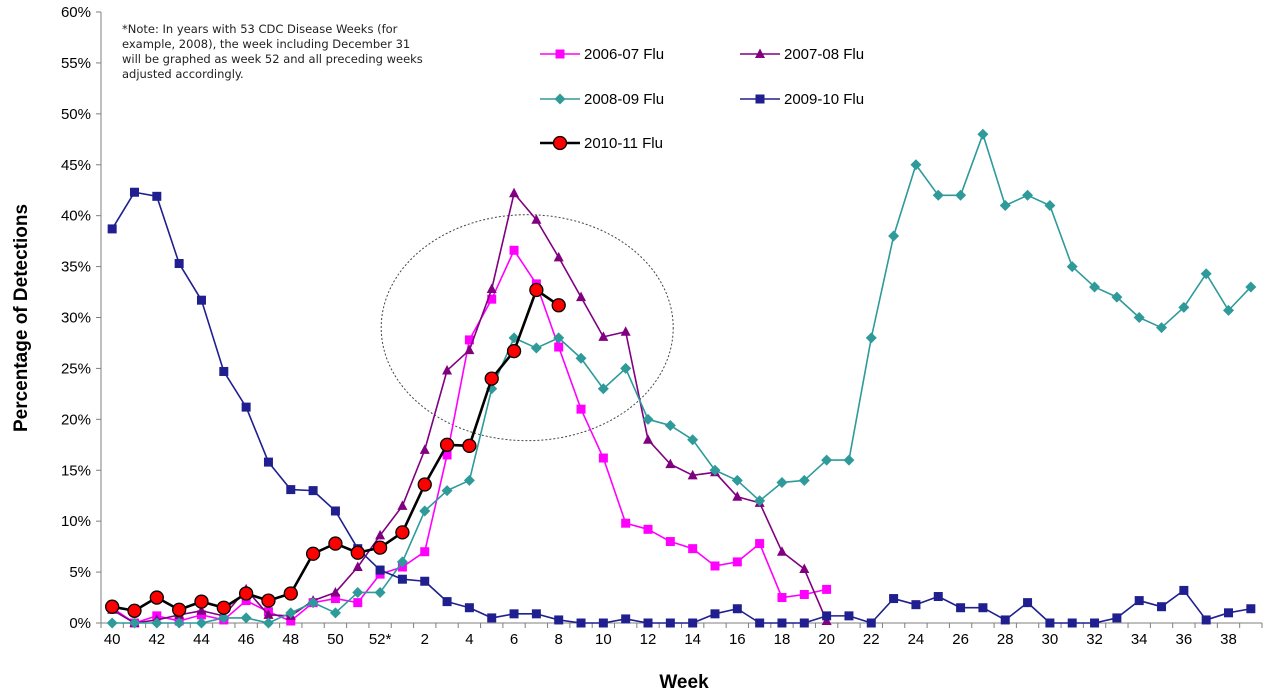 This screenshot has width=1270, height=698. What do you see at coordinates (737, 639) in the screenshot?
I see `x-tick-label: 16` at bounding box center [737, 639].